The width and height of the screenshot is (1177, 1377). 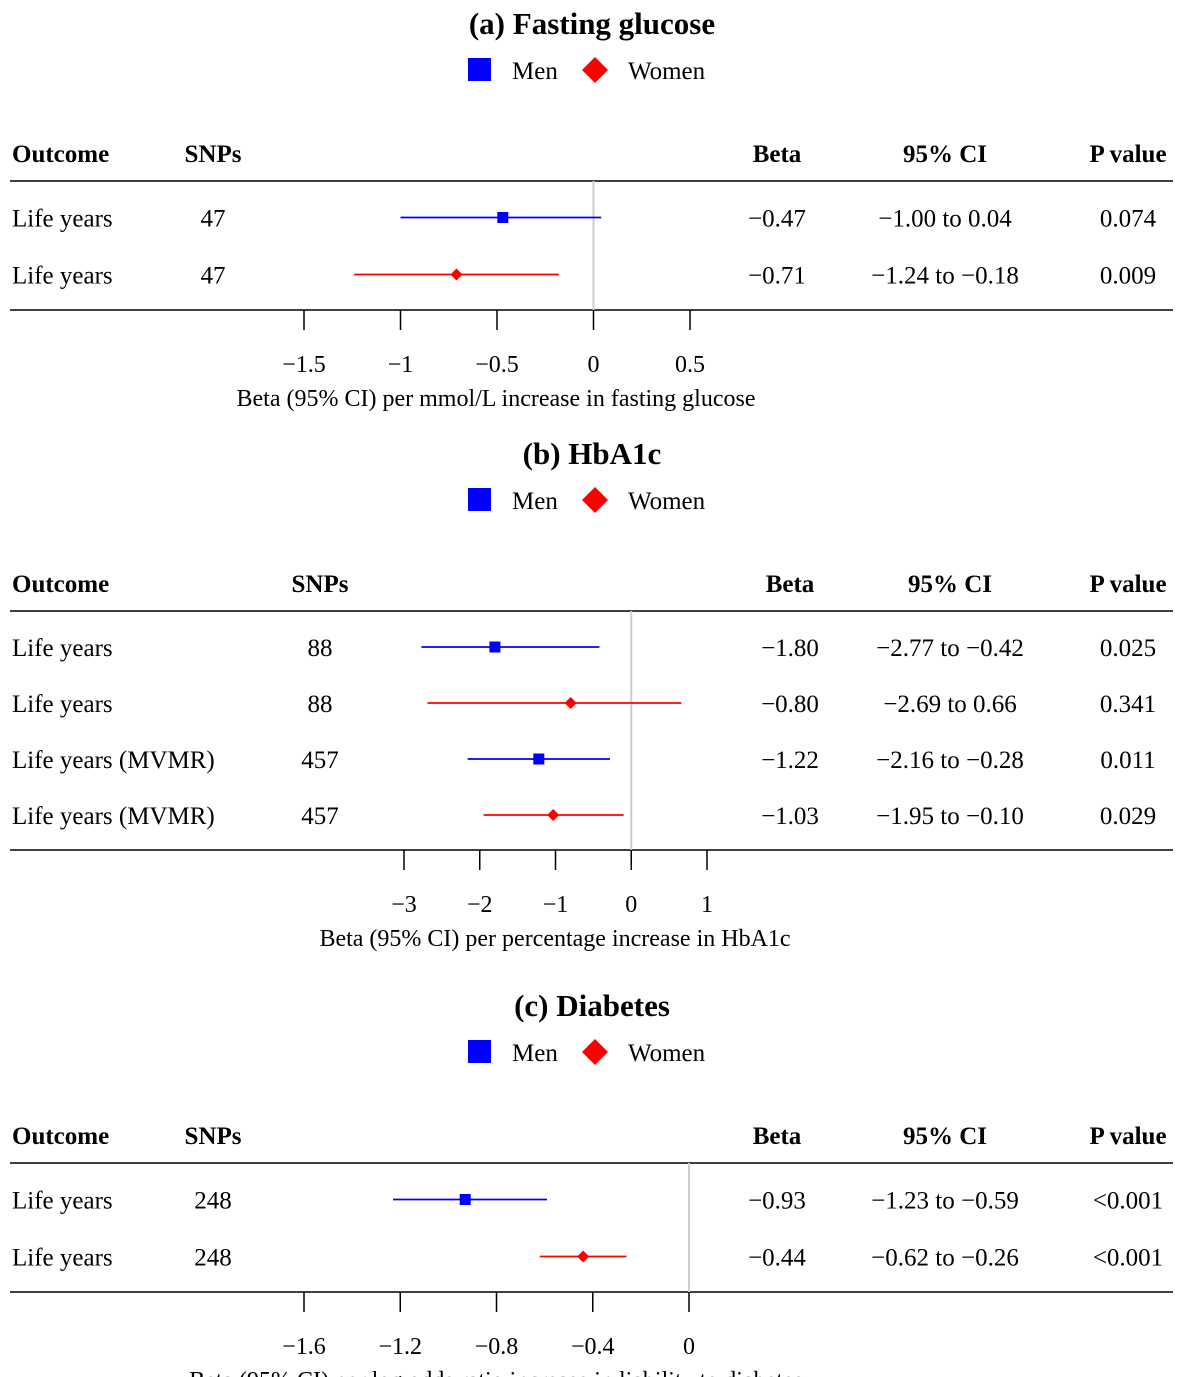 I want to click on x-tick-label: −0.8, so click(x=497, y=1347).